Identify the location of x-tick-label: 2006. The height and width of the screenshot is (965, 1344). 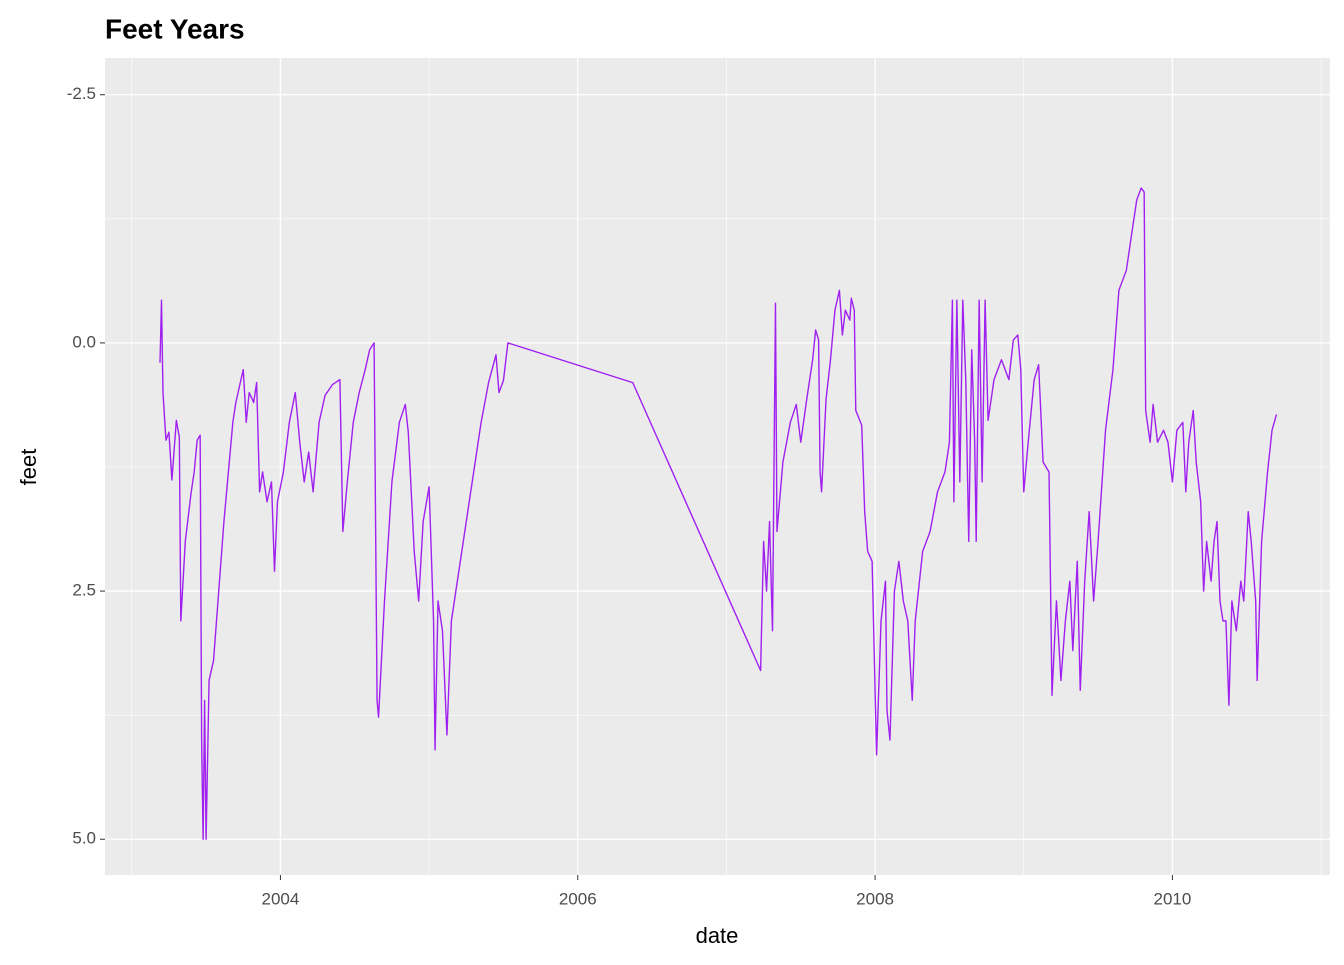
(578, 898).